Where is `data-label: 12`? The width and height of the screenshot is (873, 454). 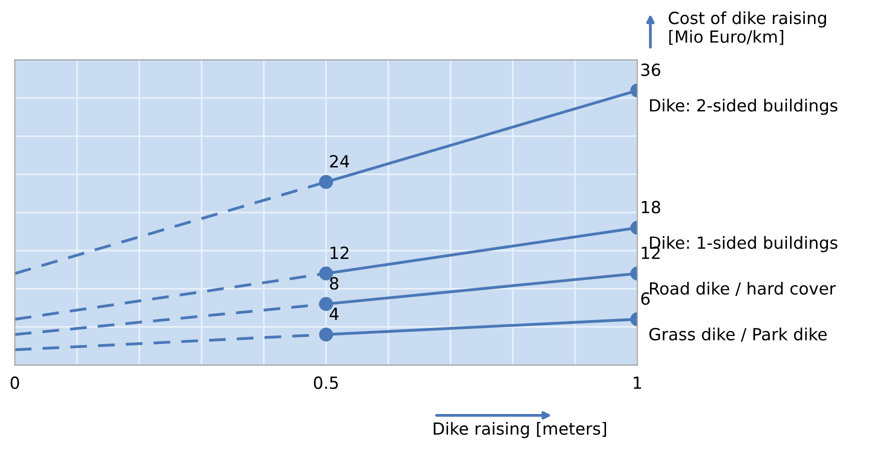 data-label: 12 is located at coordinates (339, 252).